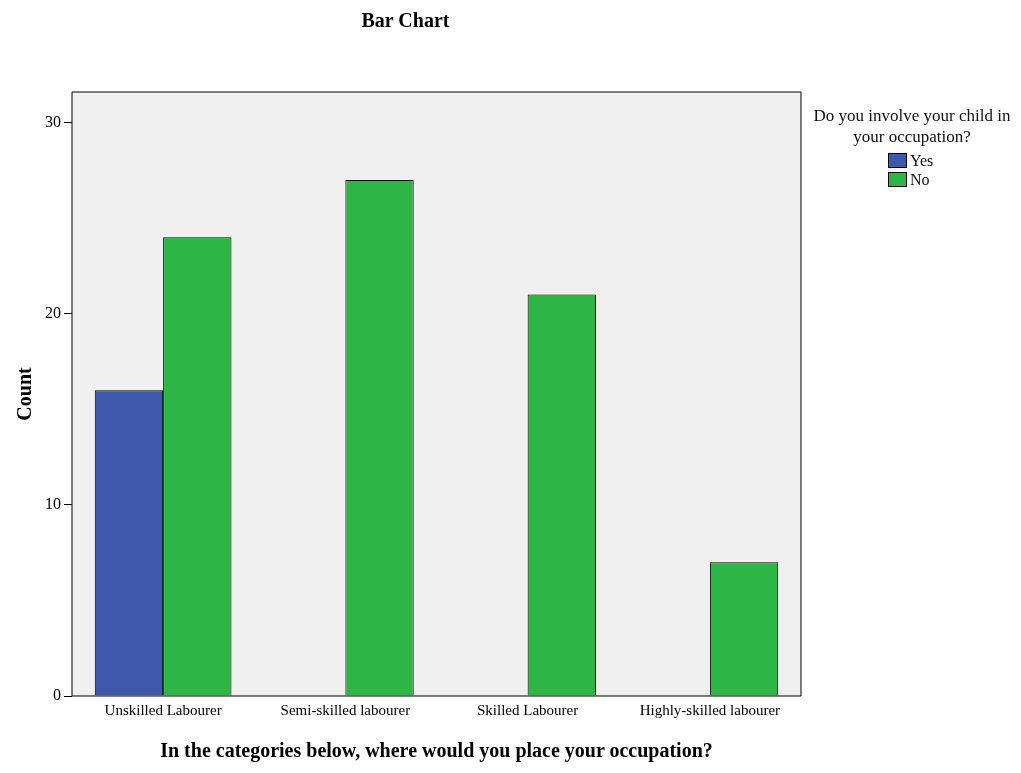  What do you see at coordinates (436, 751) in the screenshot?
I see `x-axis-title: In the categories below, where would you place your occupation?` at bounding box center [436, 751].